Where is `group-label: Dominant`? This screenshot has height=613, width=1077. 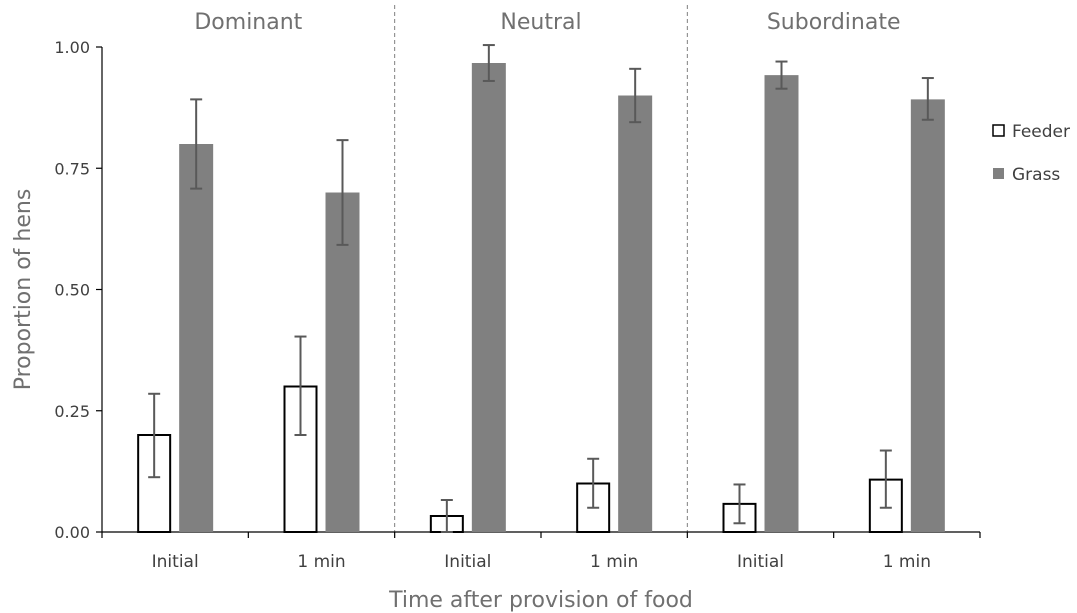 group-label: Dominant is located at coordinates (248, 22).